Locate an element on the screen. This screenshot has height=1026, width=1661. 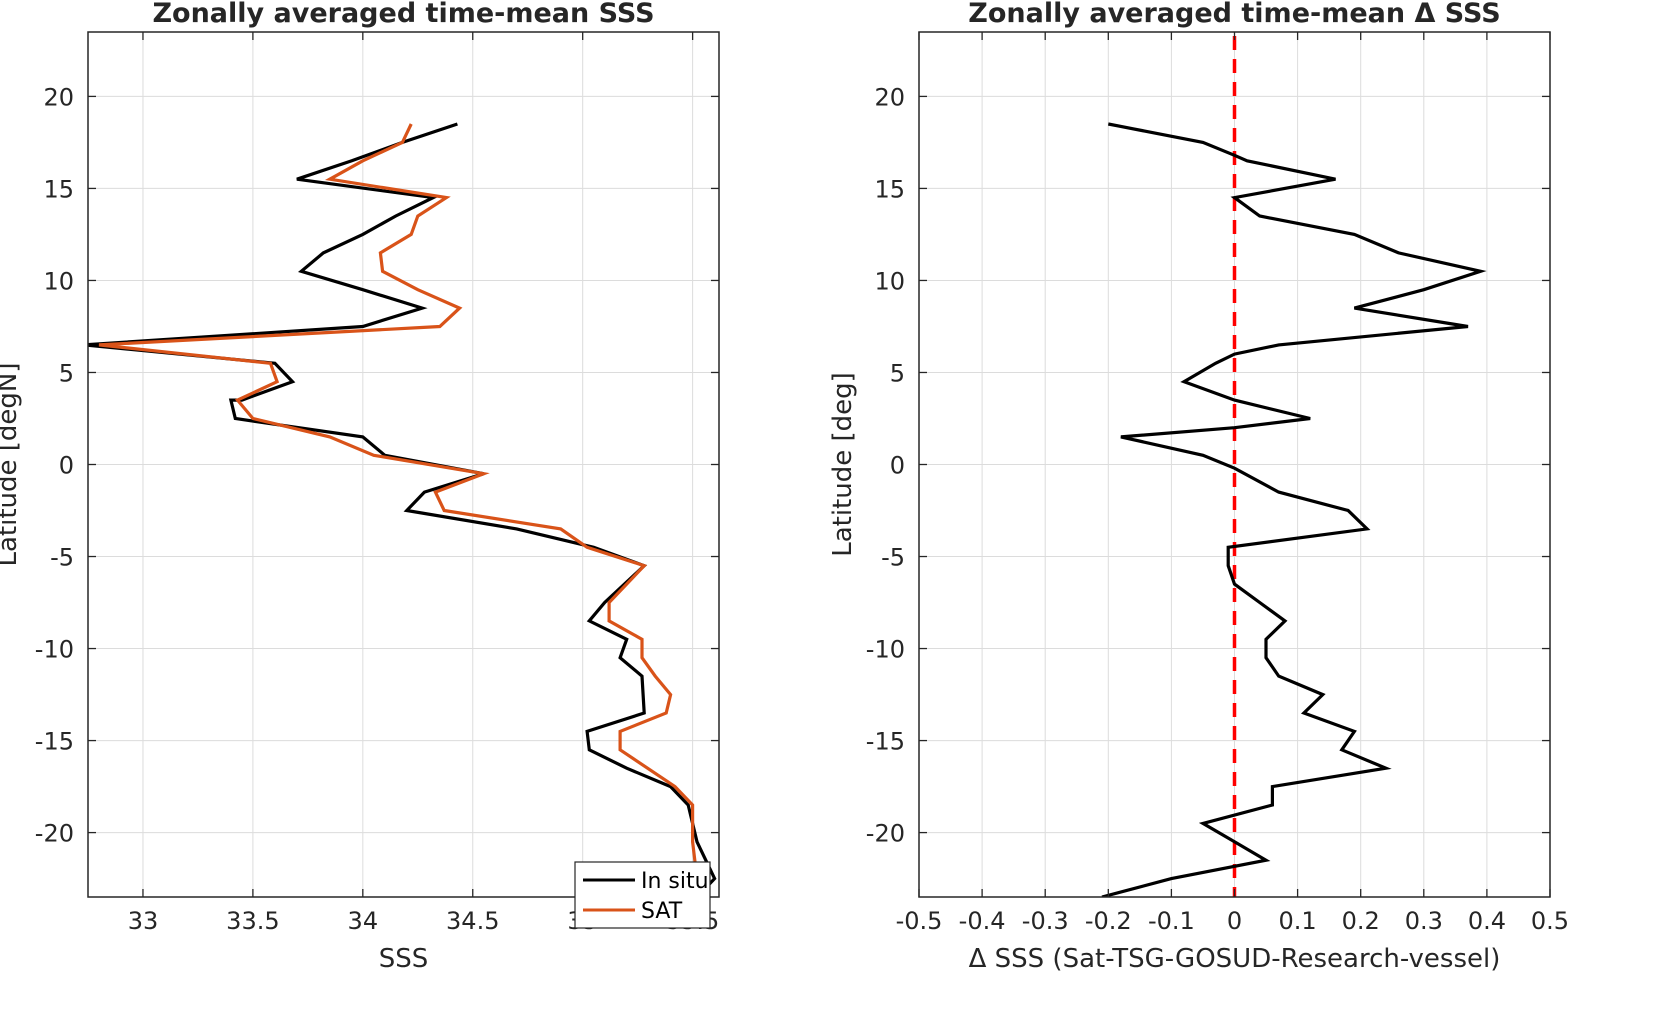
x-tick-label: 34 is located at coordinates (363, 921).